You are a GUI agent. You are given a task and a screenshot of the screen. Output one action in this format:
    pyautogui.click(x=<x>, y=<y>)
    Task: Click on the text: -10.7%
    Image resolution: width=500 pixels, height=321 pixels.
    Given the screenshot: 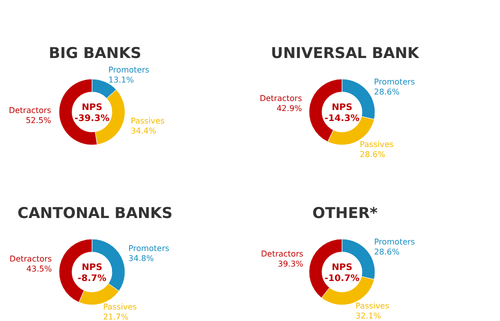 What is the action you would take?
    pyautogui.click(x=342, y=279)
    